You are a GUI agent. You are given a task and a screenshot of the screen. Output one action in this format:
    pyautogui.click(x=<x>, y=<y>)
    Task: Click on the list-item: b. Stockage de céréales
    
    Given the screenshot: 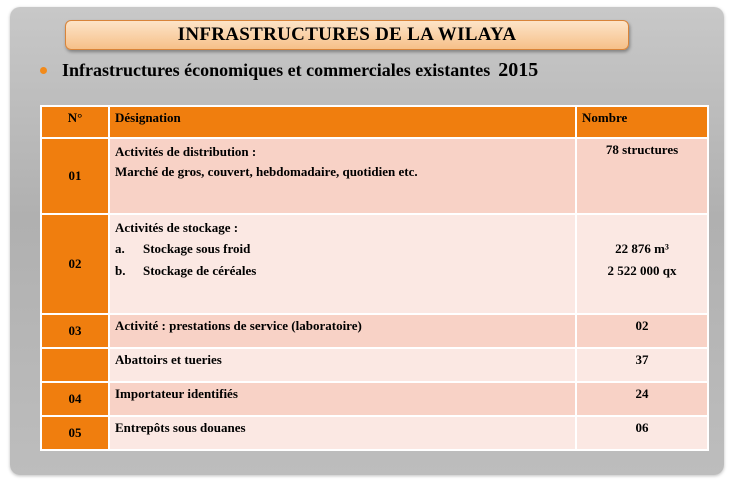 What is the action you would take?
    pyautogui.click(x=342, y=271)
    